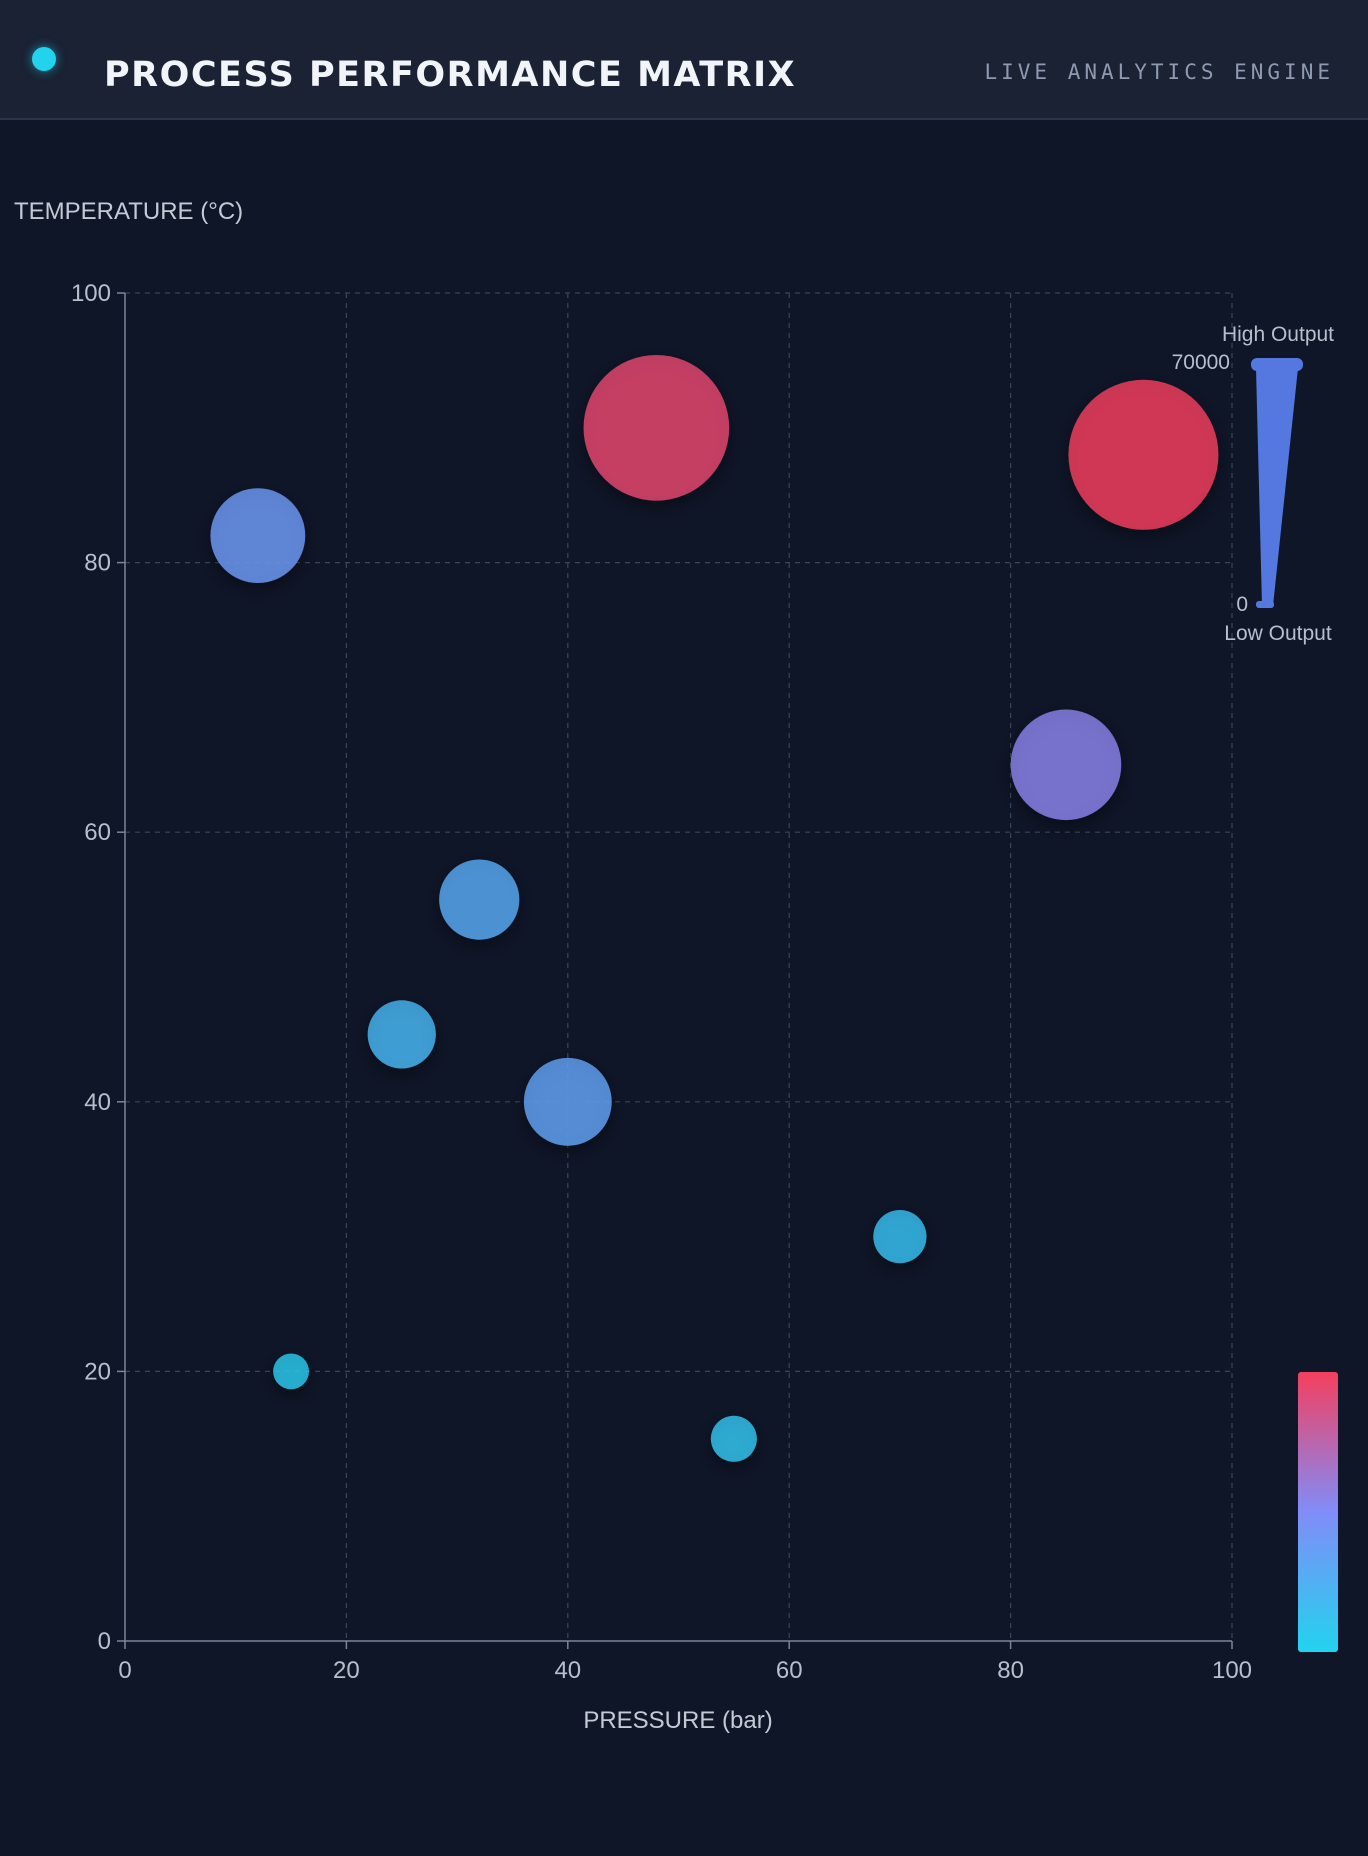 This screenshot has height=1856, width=1368. I want to click on y-tick-label: 80, so click(97, 563).